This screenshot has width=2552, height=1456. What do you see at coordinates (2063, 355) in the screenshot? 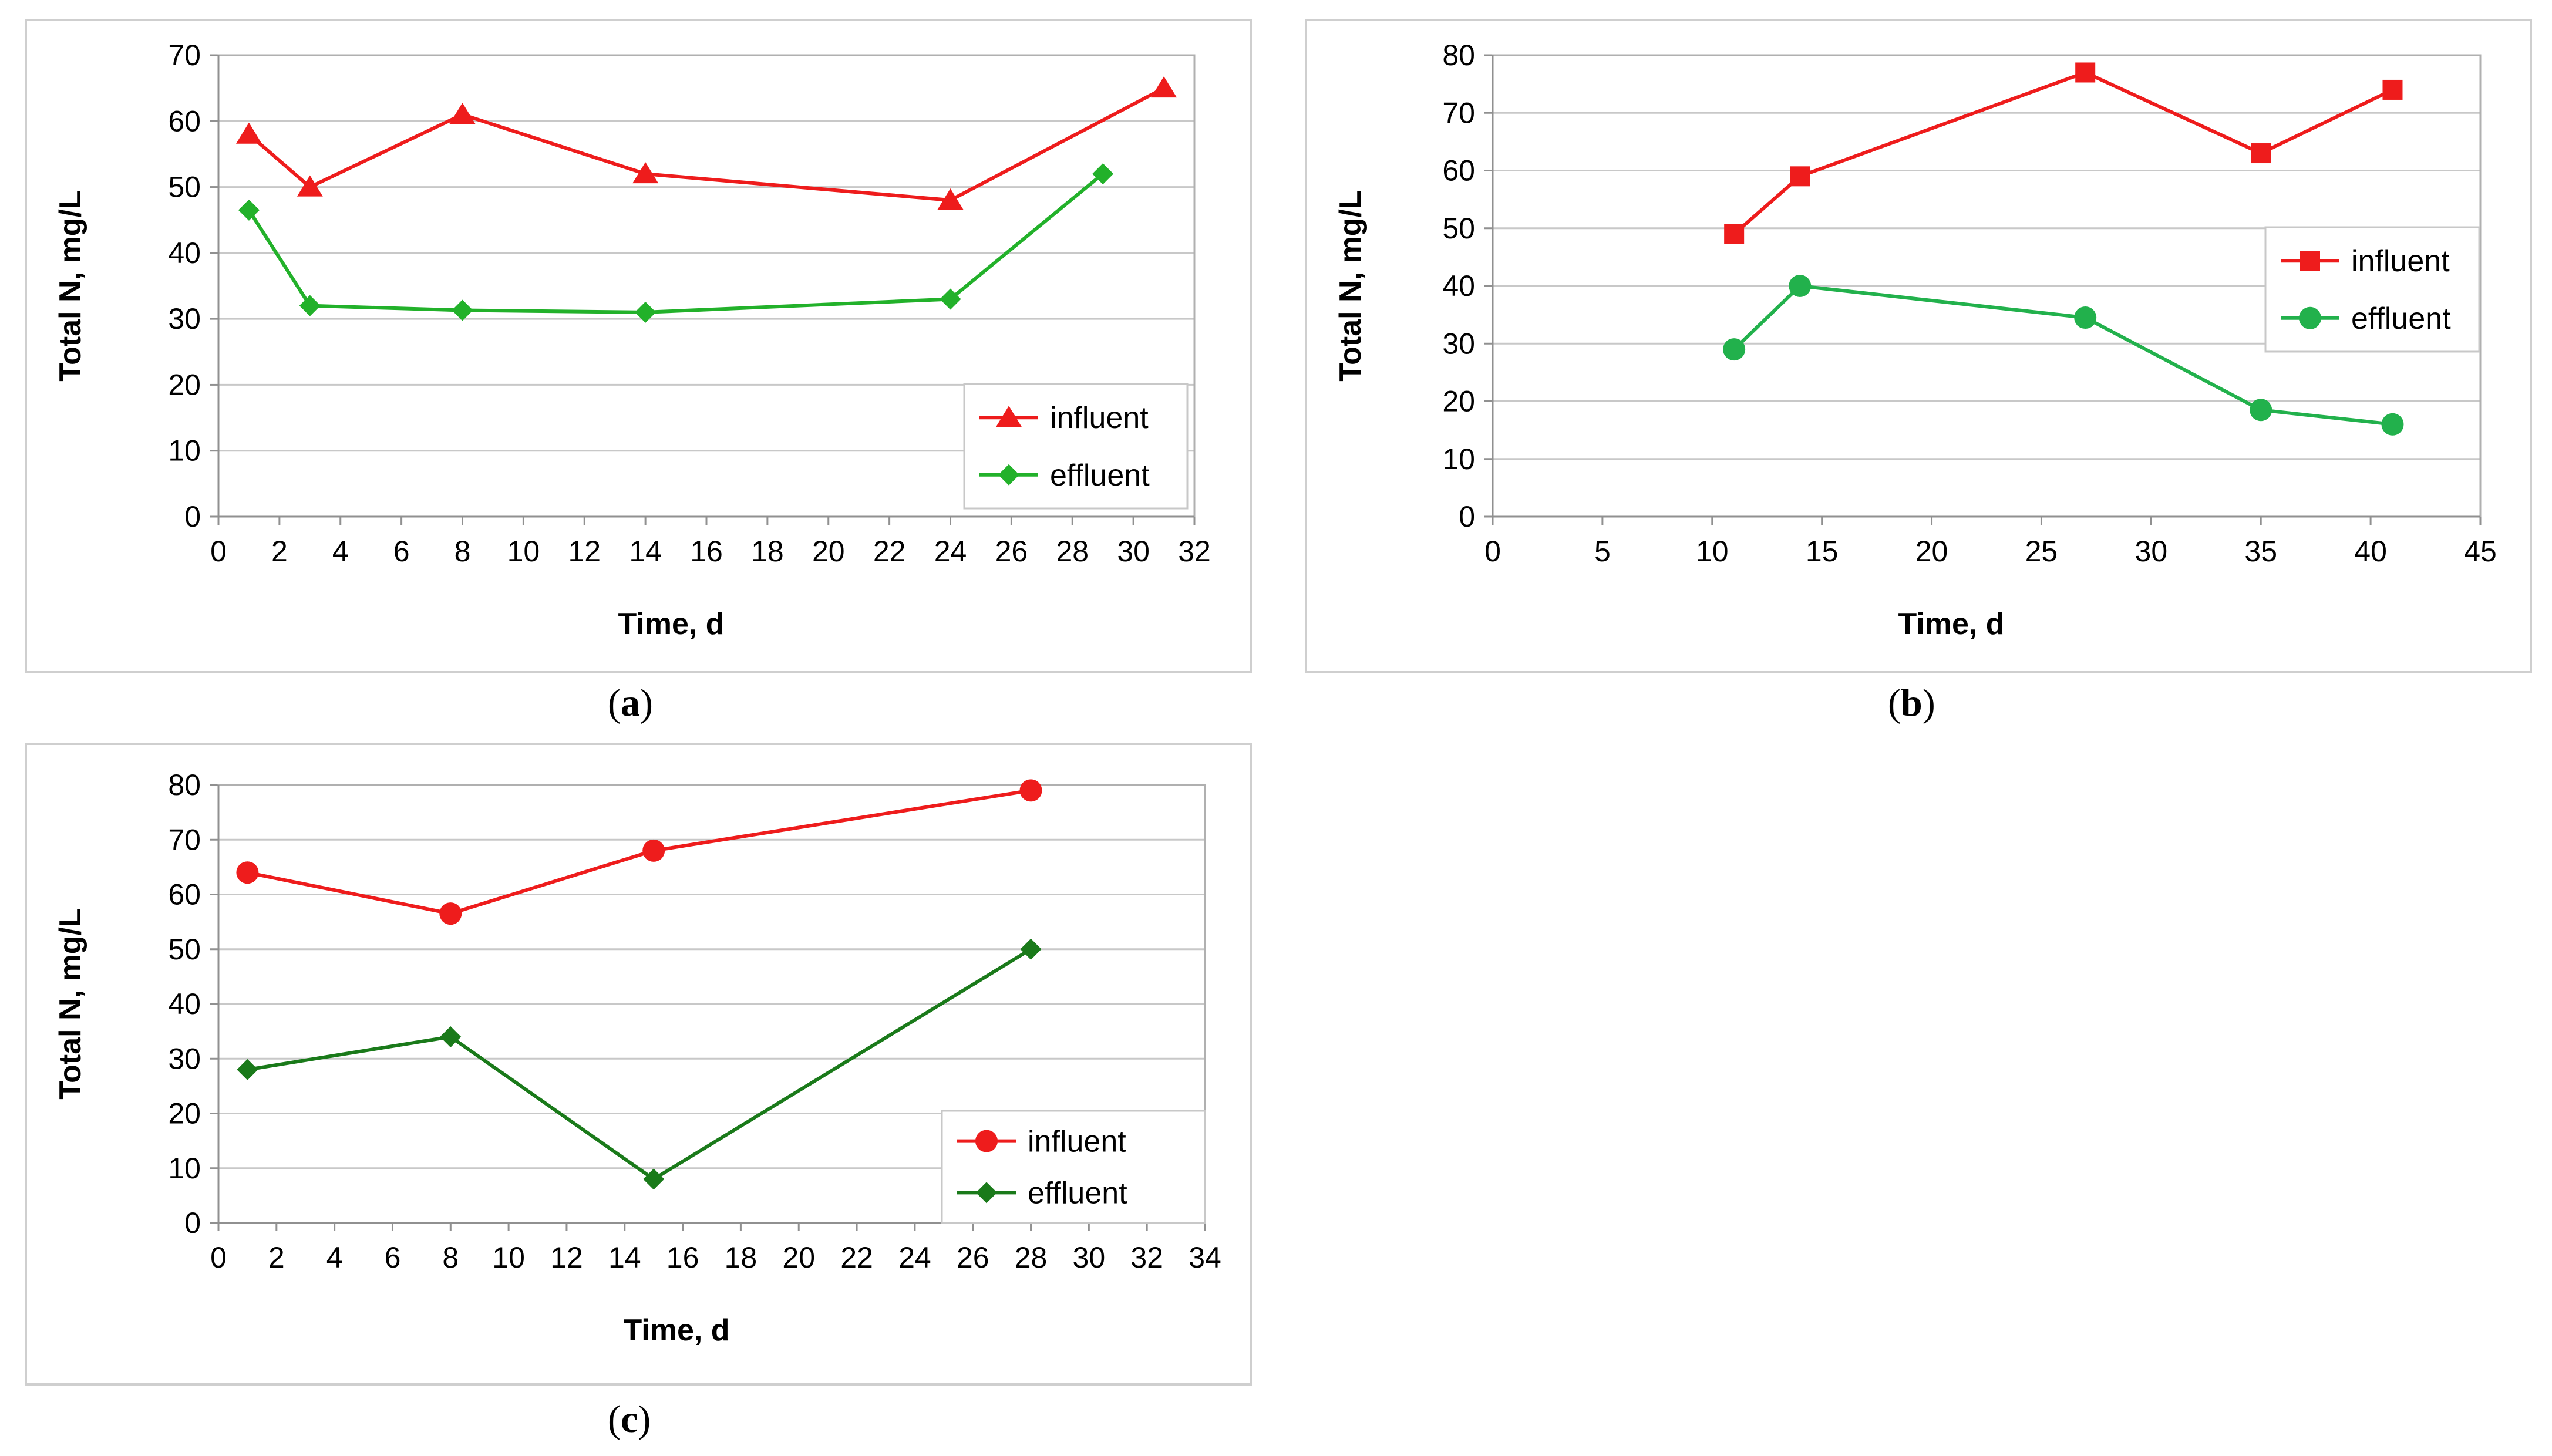
I see `chart-b-series-effluent` at bounding box center [2063, 355].